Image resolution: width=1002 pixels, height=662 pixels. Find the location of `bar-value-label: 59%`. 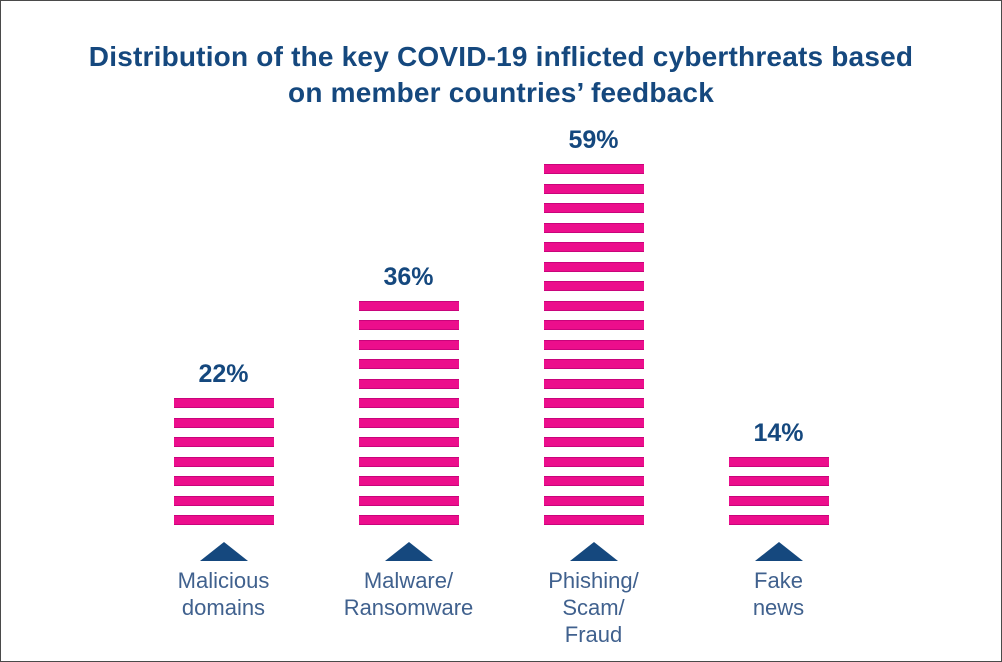

bar-value-label: 59% is located at coordinates (593, 140).